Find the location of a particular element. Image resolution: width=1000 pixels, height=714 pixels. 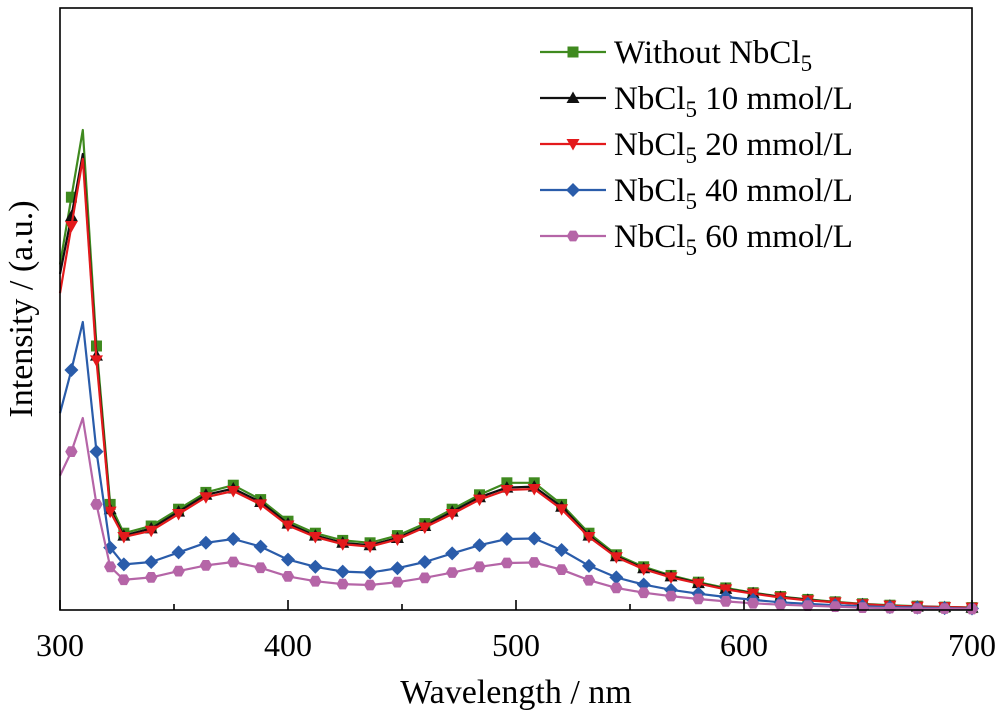

legend-item-1: Without NbCl5 is located at coordinates (676, 55).